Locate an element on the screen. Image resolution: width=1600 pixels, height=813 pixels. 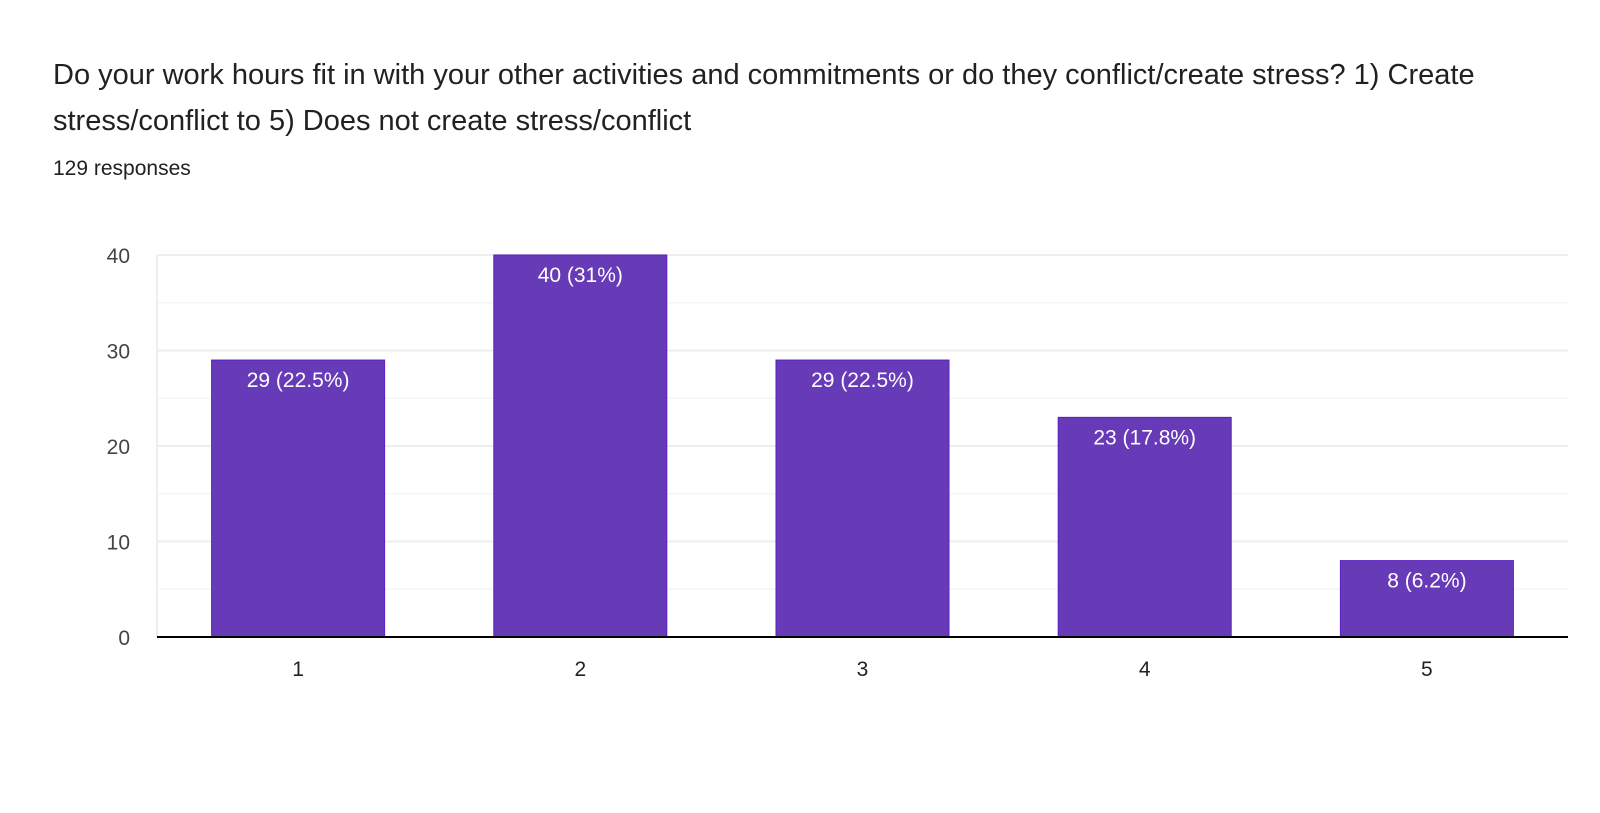
y-tick-label: 40 is located at coordinates (118, 256).